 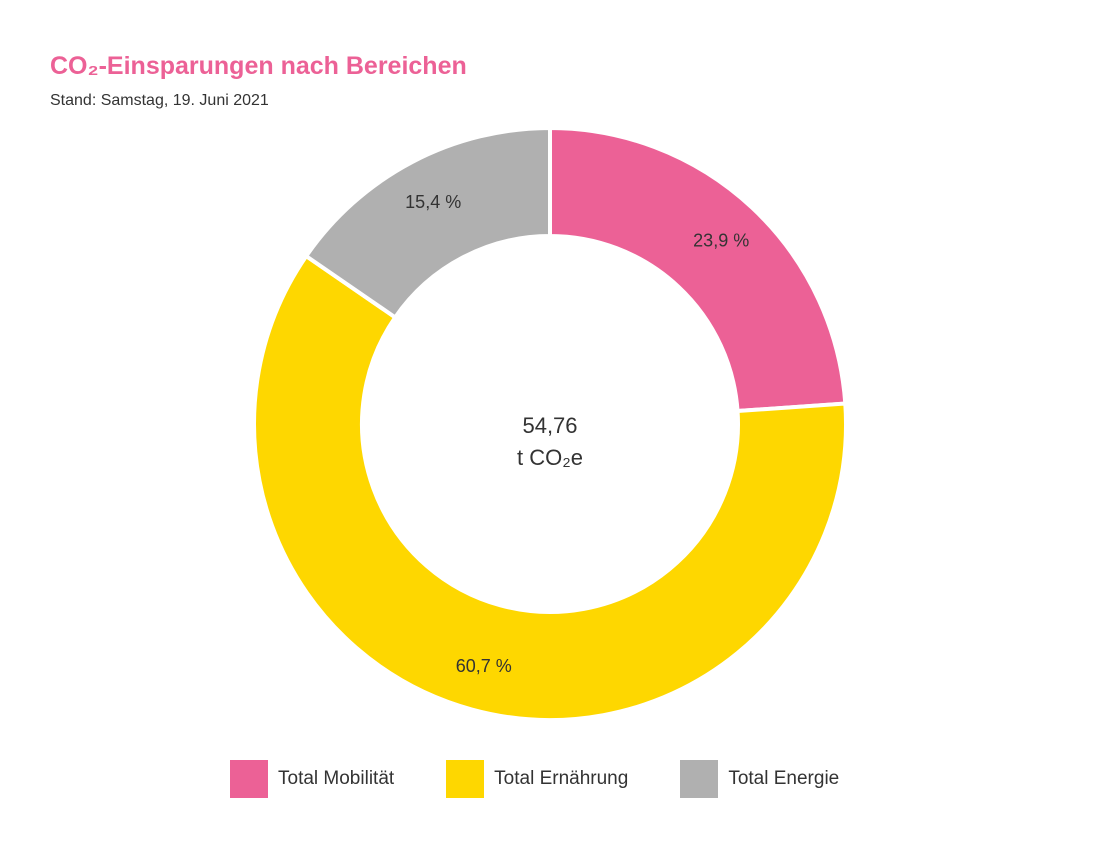 I want to click on legend-swatch-energie, so click(x=699, y=779).